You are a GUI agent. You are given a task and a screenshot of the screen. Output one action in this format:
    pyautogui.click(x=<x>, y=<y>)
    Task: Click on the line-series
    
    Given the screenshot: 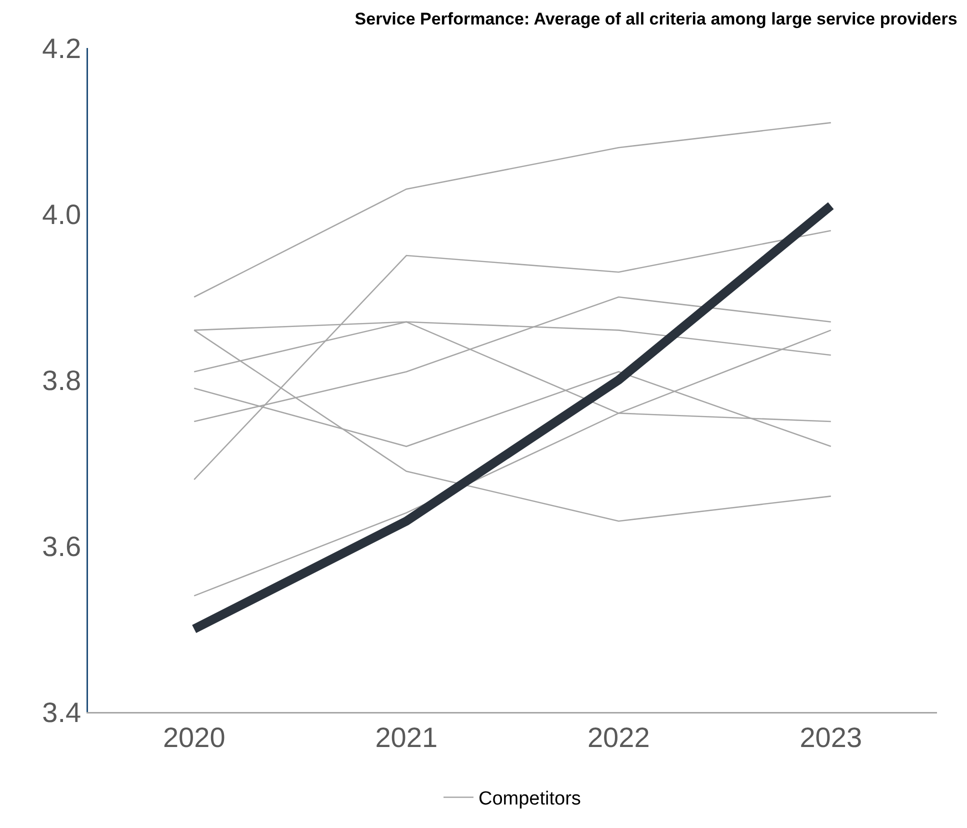 What is the action you would take?
    pyautogui.click(x=512, y=210)
    